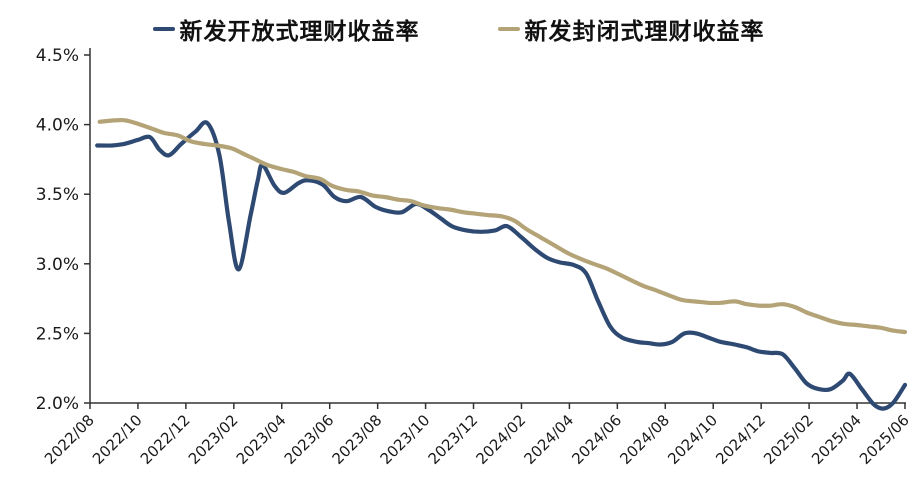 This screenshot has width=917, height=497. Describe the element at coordinates (57, 334) in the screenshot. I see `y-tick-label: 2.5%` at that location.